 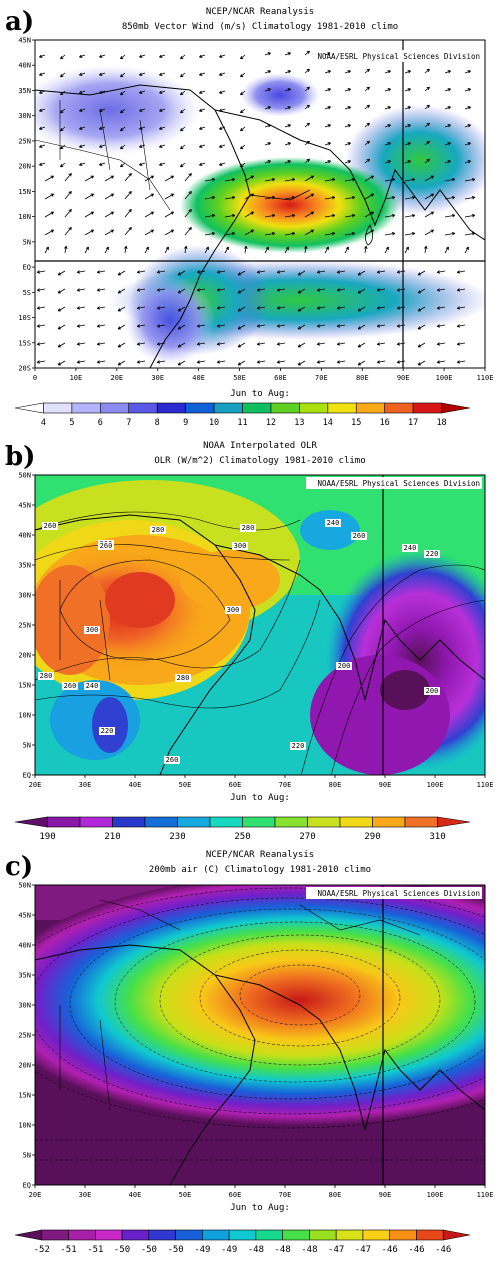 What do you see at coordinates (85, 1195) in the screenshot?
I see `x-tick-label: 30E` at bounding box center [85, 1195].